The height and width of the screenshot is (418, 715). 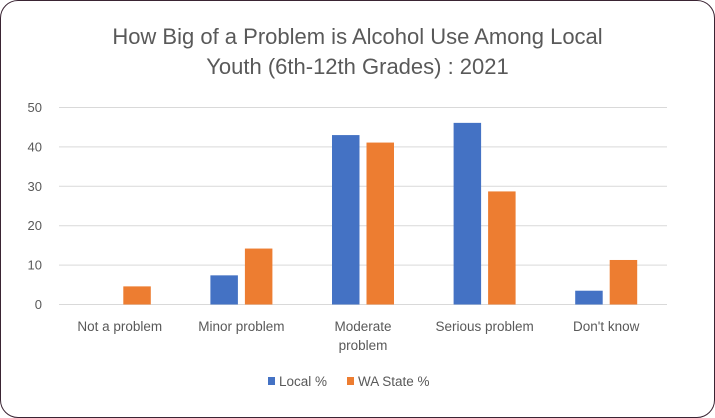 What do you see at coordinates (606, 326) in the screenshot?
I see `x-tick-label: Don't know` at bounding box center [606, 326].